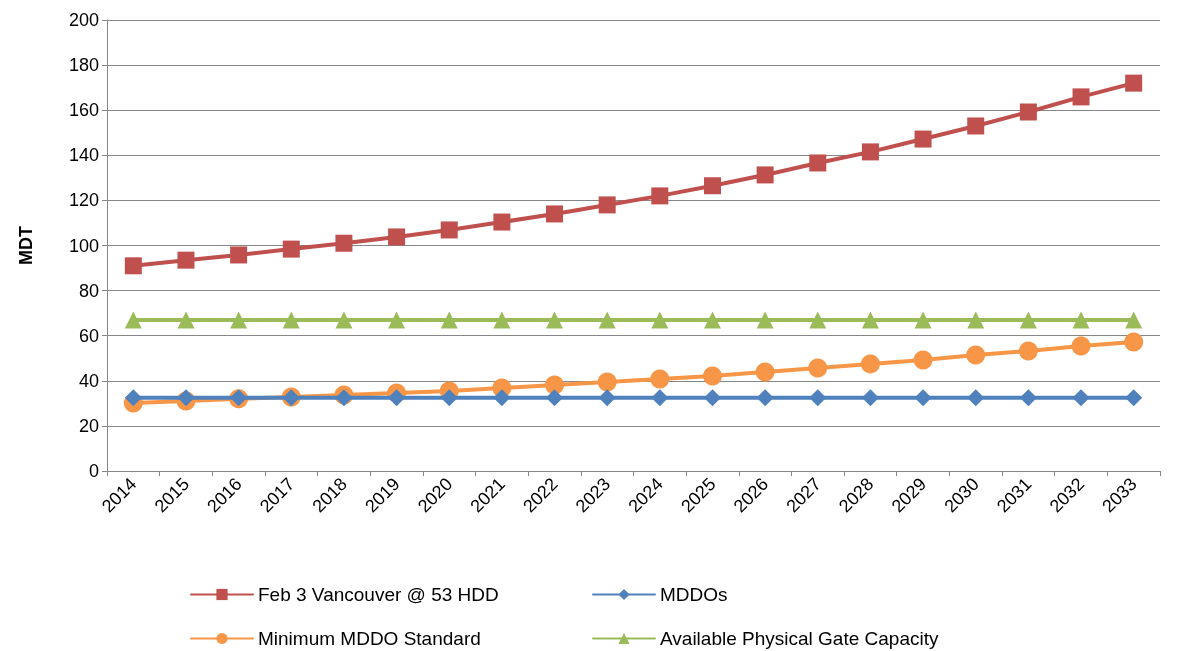  Describe the element at coordinates (799, 638) in the screenshot. I see `legend-label: Available Physical Gate Capacity` at that location.